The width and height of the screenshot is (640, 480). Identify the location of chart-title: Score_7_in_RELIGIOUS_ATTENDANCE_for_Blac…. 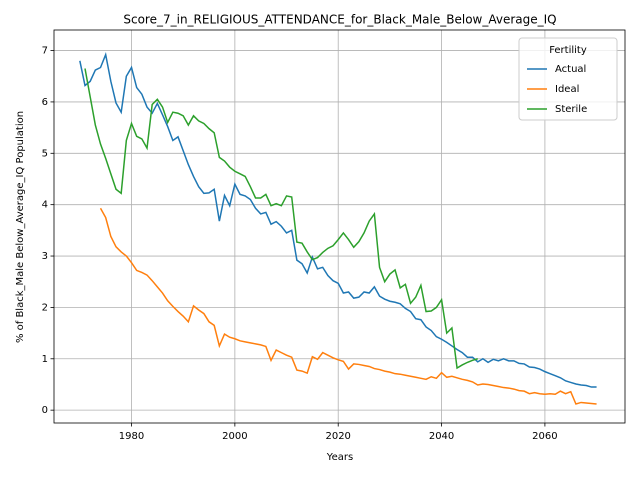
(339, 20).